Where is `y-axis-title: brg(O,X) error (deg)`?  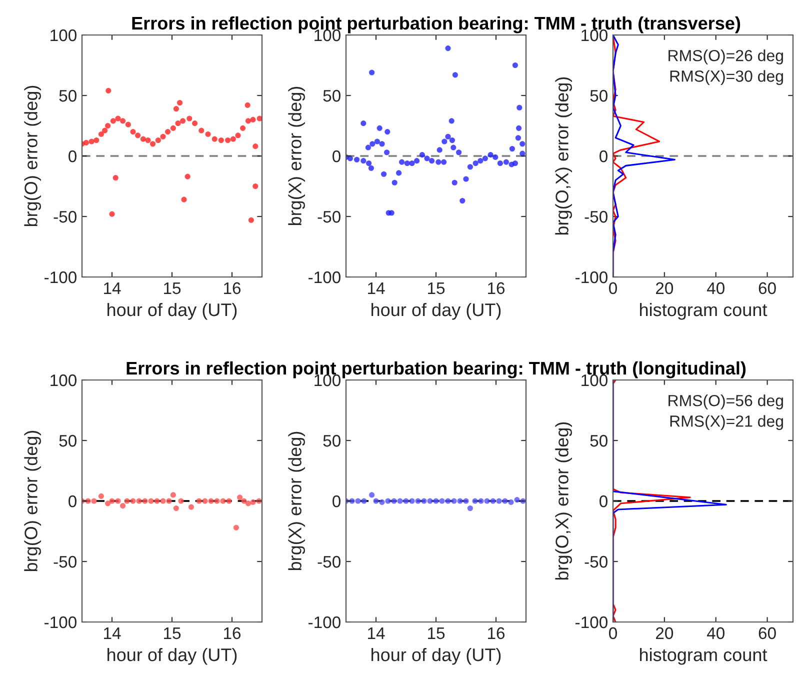
y-axis-title: brg(O,X) error (deg) is located at coordinates (563, 501).